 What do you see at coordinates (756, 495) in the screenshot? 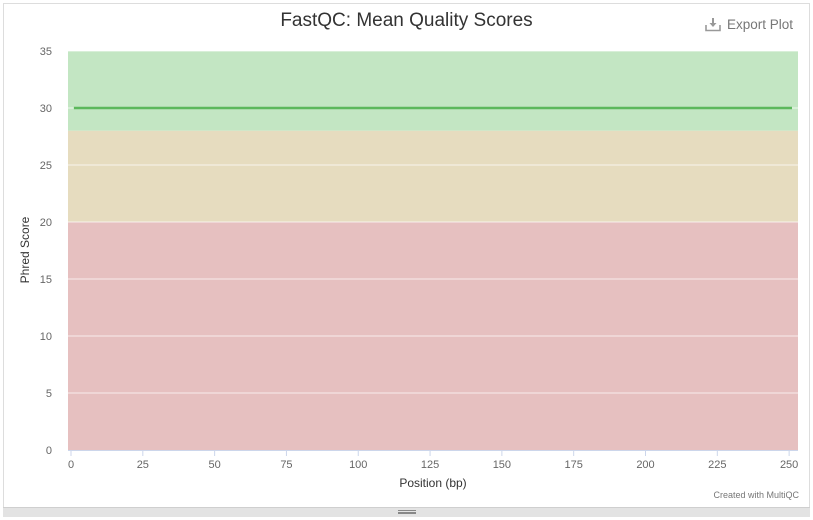
I see `credit-text: Created with MultiQC` at bounding box center [756, 495].